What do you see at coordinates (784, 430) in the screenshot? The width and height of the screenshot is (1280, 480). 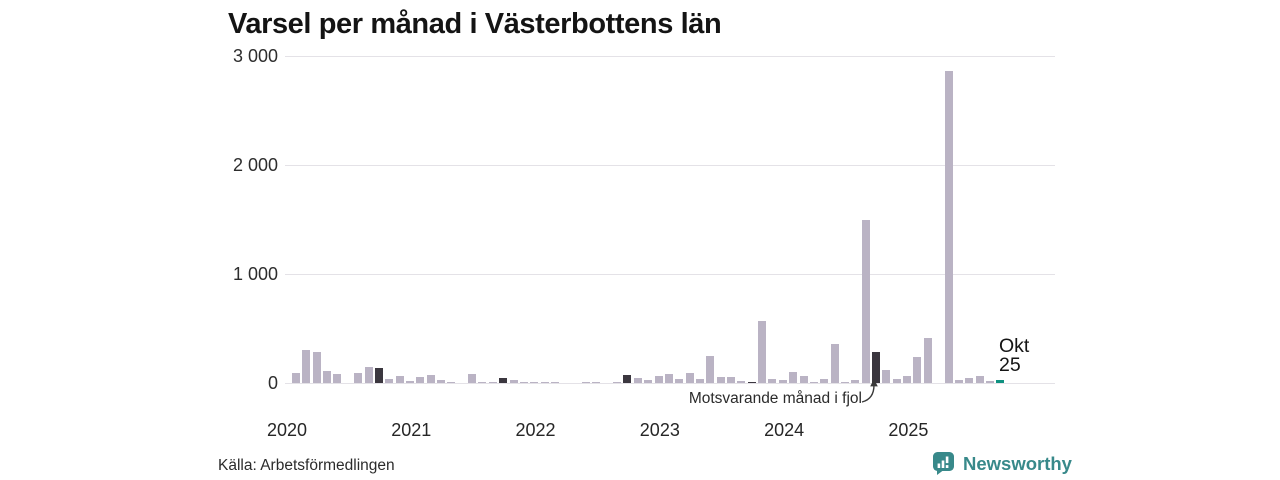 I see `x-axis-label-2024: 2024` at bounding box center [784, 430].